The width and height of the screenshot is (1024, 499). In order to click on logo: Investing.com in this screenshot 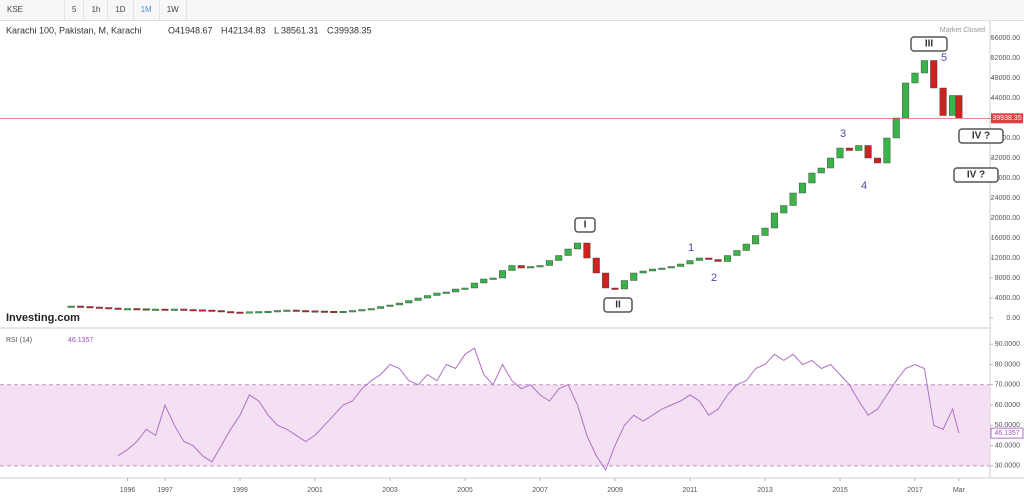, I will do `click(43, 318)`.